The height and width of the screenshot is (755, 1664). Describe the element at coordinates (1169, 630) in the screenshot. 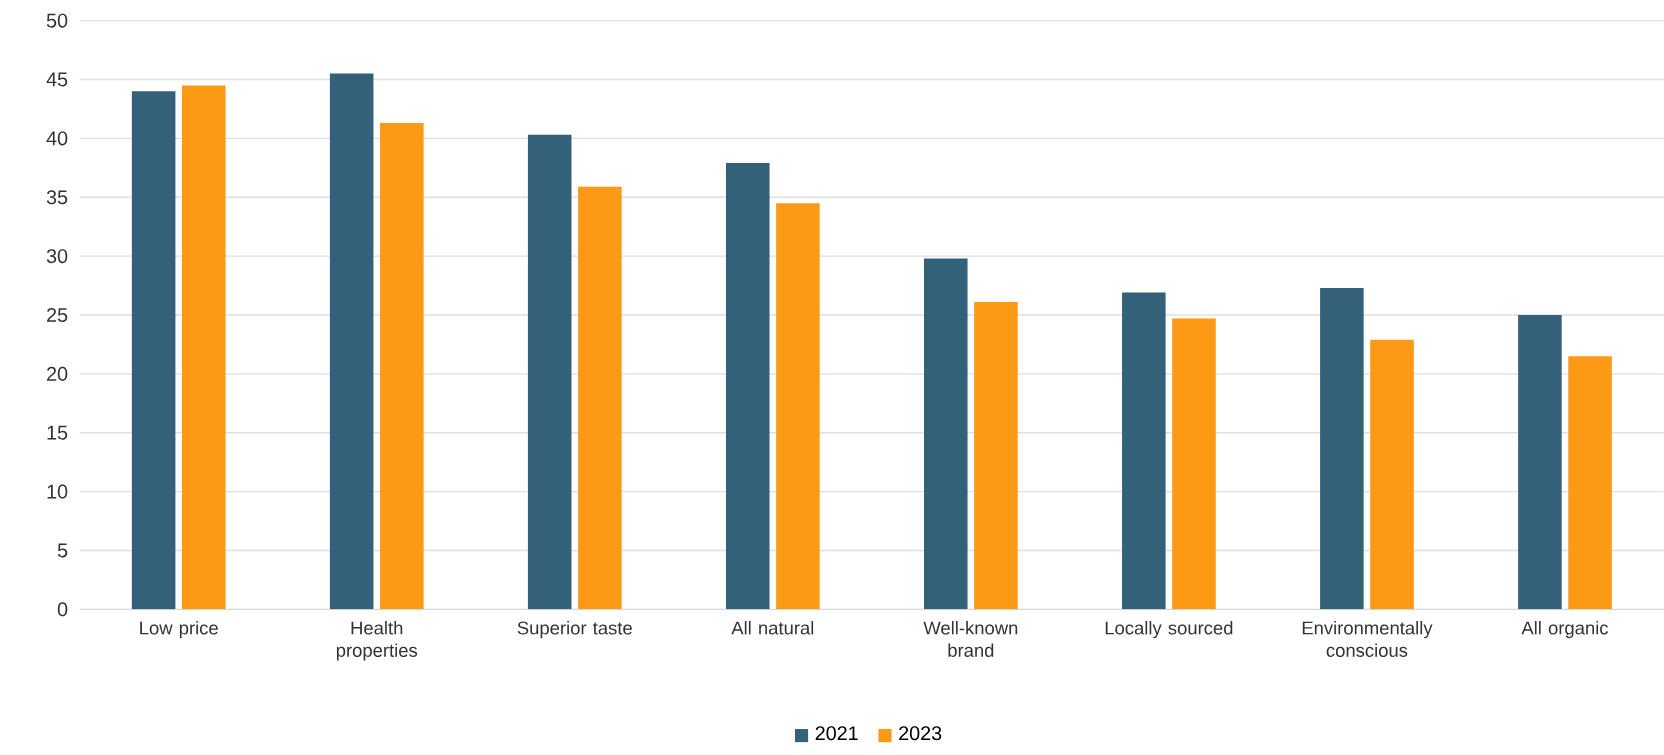

I see `x-tick-label: Locally sourced` at that location.